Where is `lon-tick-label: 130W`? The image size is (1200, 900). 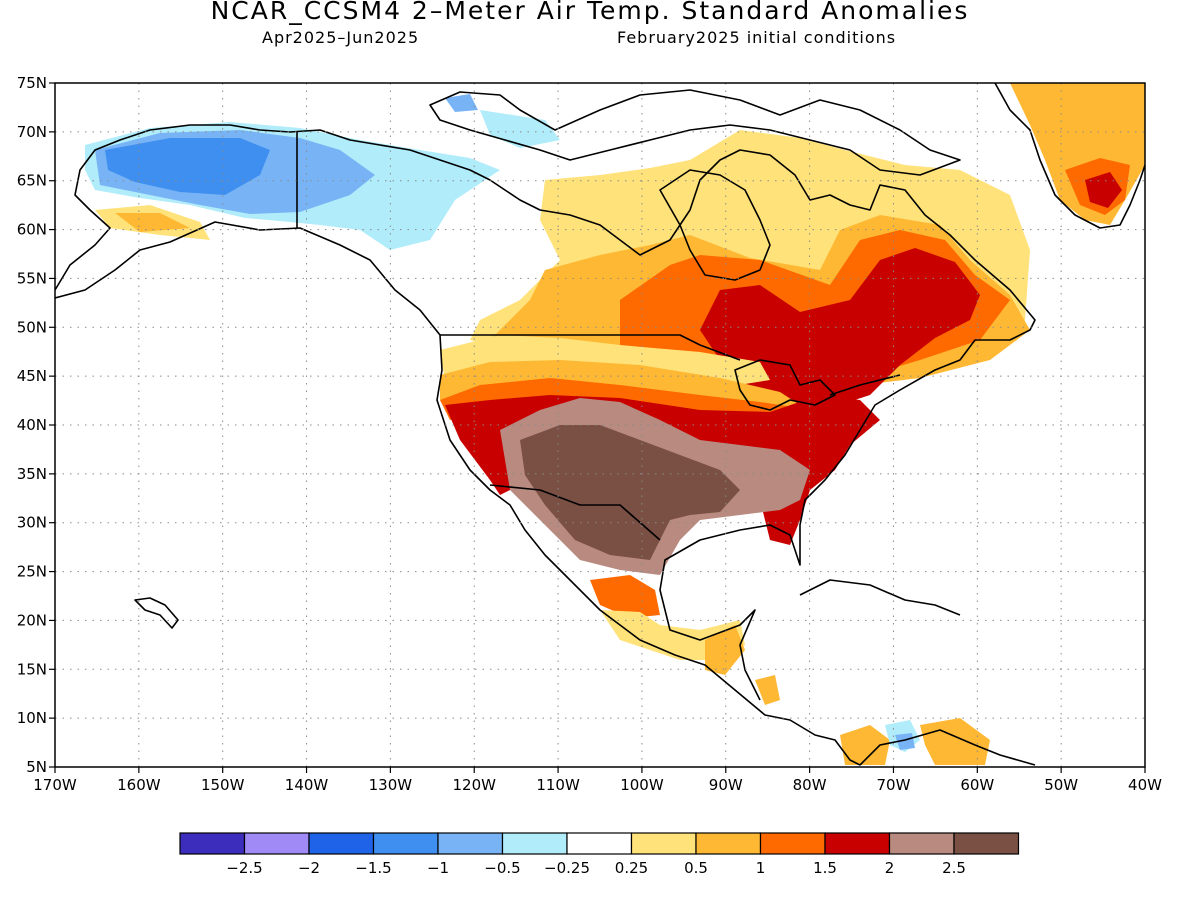
lon-tick-label: 130W is located at coordinates (391, 785).